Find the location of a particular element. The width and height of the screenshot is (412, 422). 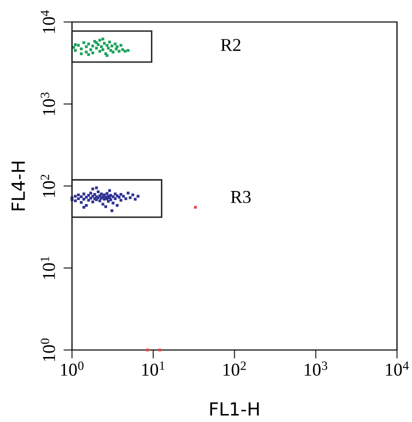

y-tick-label: 10$^{4}$ is located at coordinates (47, 21).